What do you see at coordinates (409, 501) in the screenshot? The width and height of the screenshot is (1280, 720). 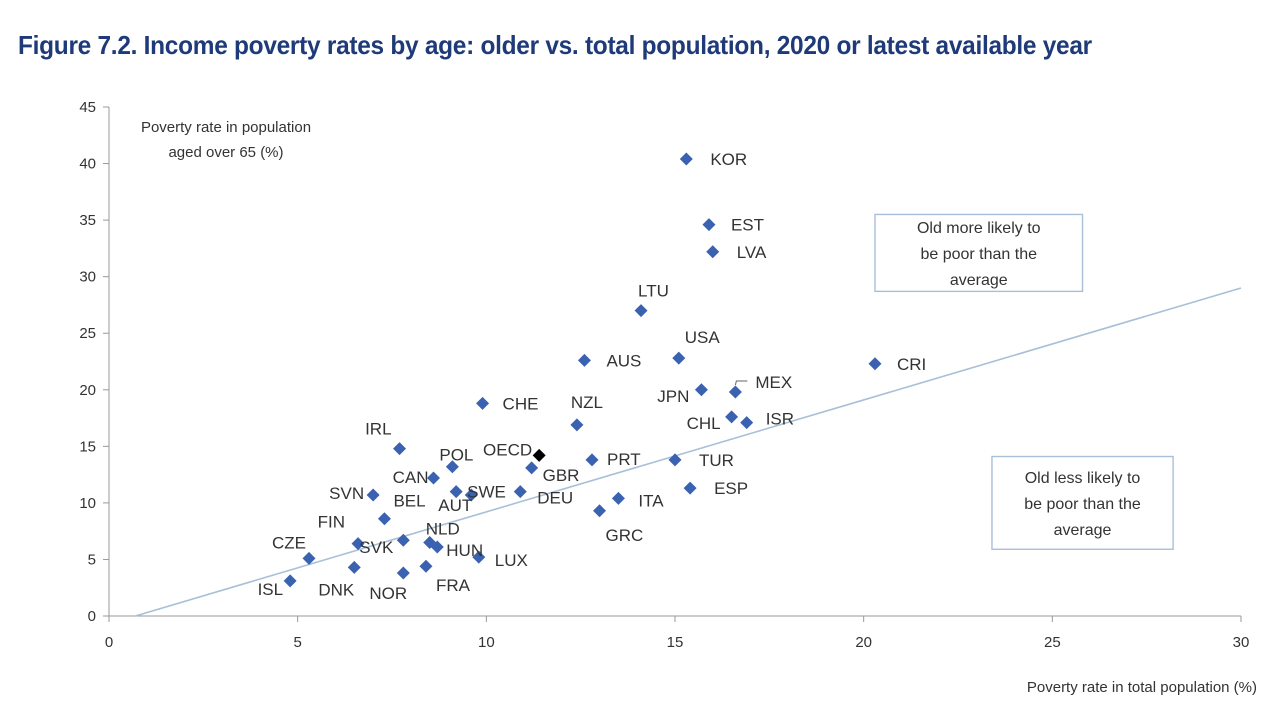 I see `data-label-bel: BEL` at bounding box center [409, 501].